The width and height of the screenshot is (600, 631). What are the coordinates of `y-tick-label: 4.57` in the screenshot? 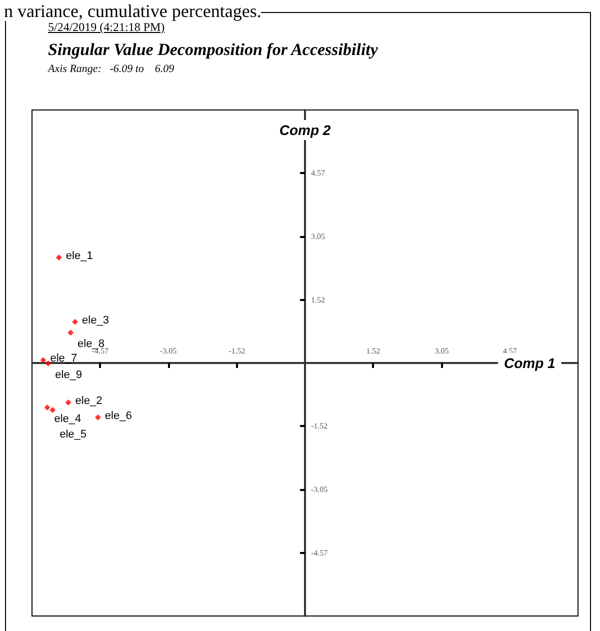 It's located at (318, 173).